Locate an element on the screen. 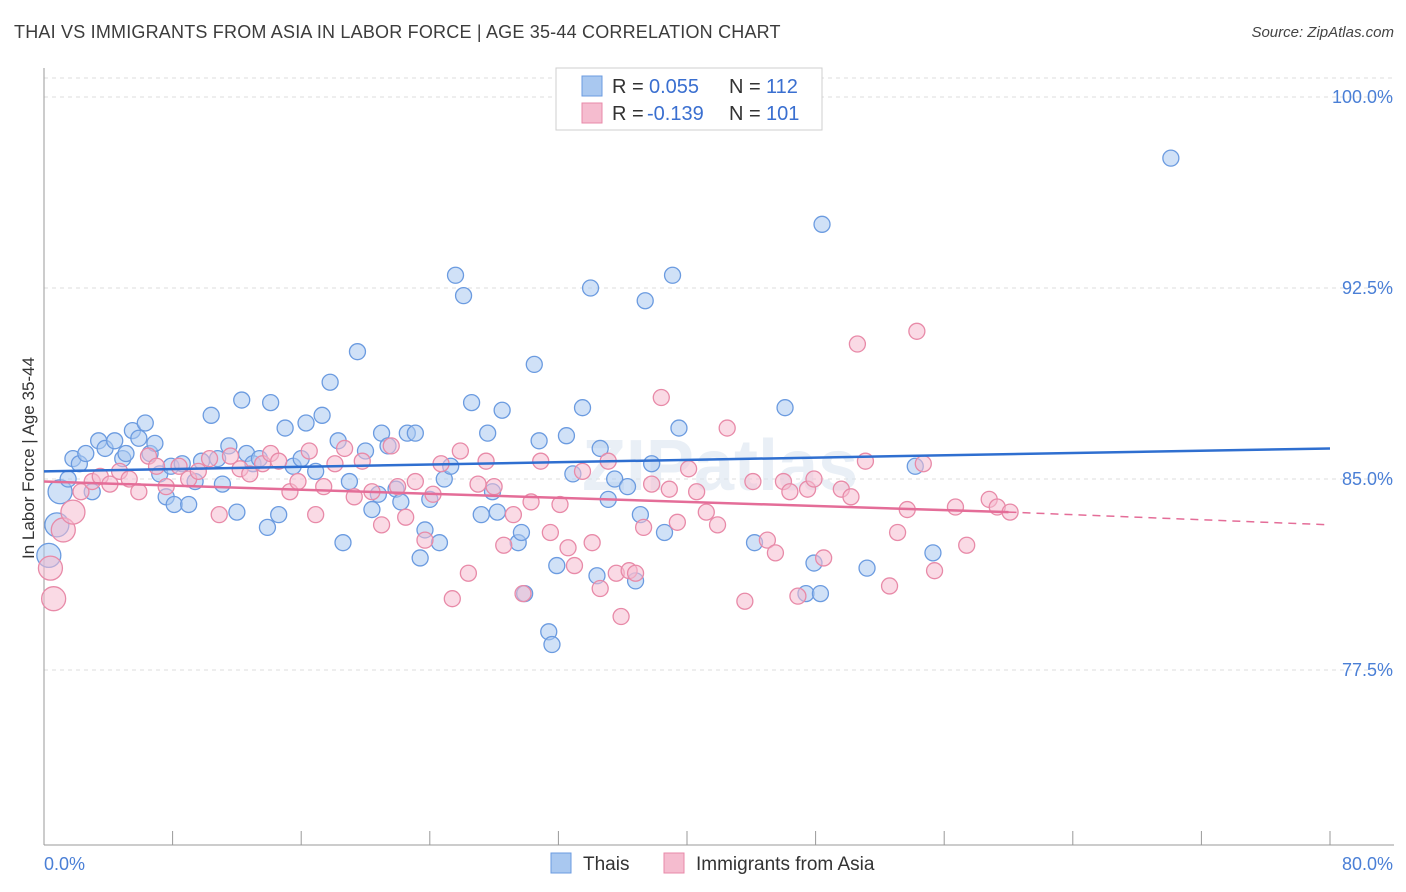  trend-line-immigrants-extrapolated is located at coordinates (1169, 518).